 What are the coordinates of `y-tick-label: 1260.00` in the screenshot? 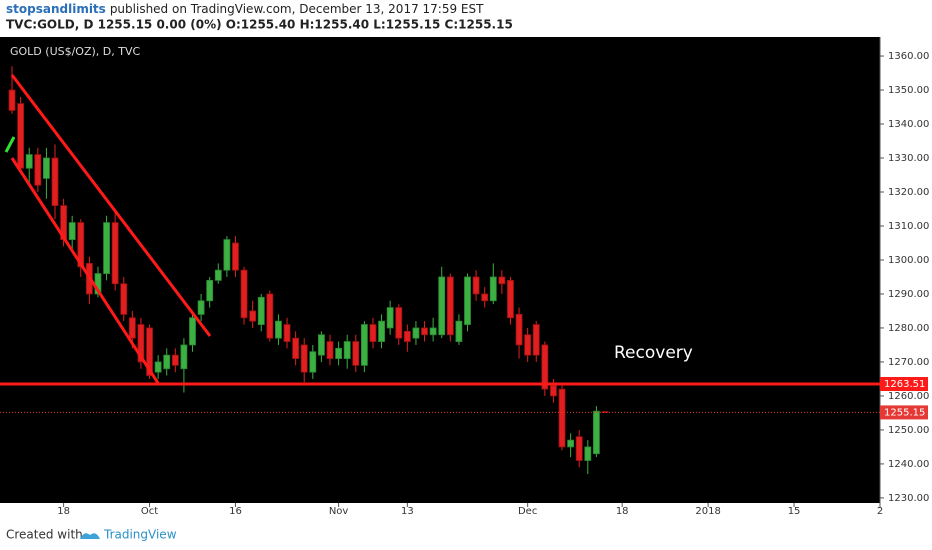 It's located at (908, 396).